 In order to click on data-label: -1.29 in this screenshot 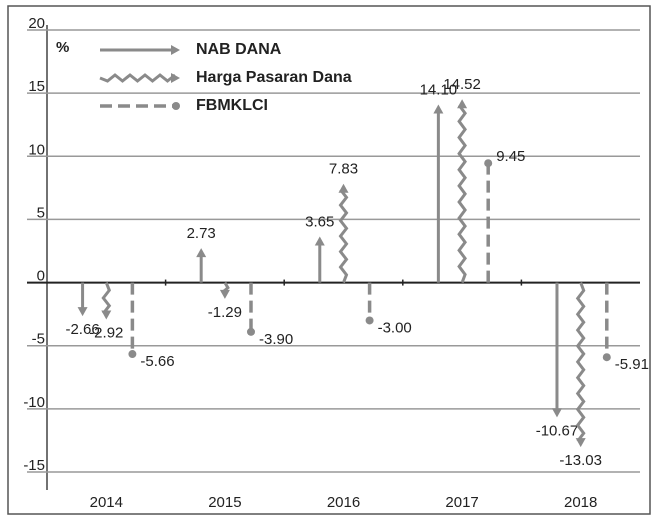, I will do `click(225, 312)`.